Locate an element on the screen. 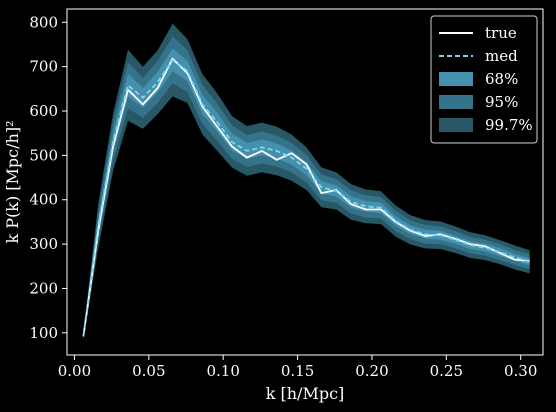  legend-box is located at coordinates (484, 79).